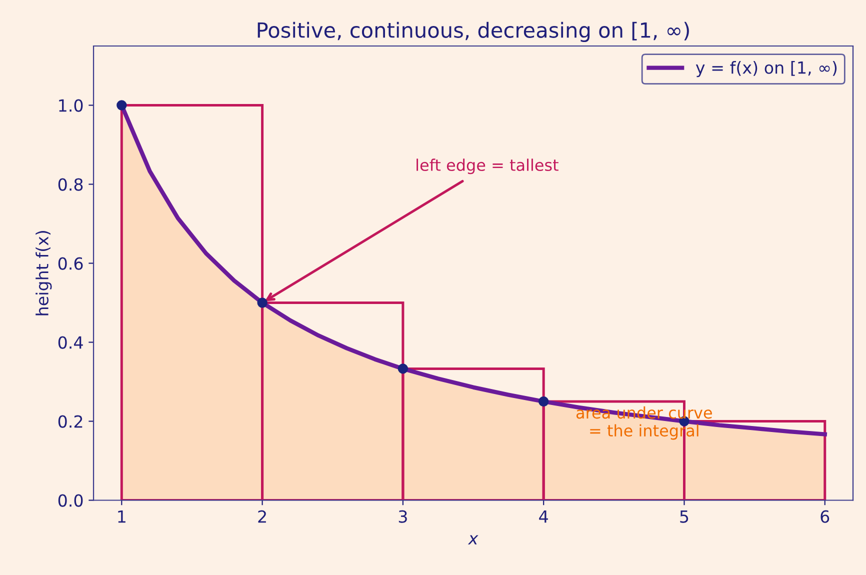 Image resolution: width=866 pixels, height=575 pixels. Describe the element at coordinates (71, 105) in the screenshot. I see `y-tick-label: 1.0` at that location.